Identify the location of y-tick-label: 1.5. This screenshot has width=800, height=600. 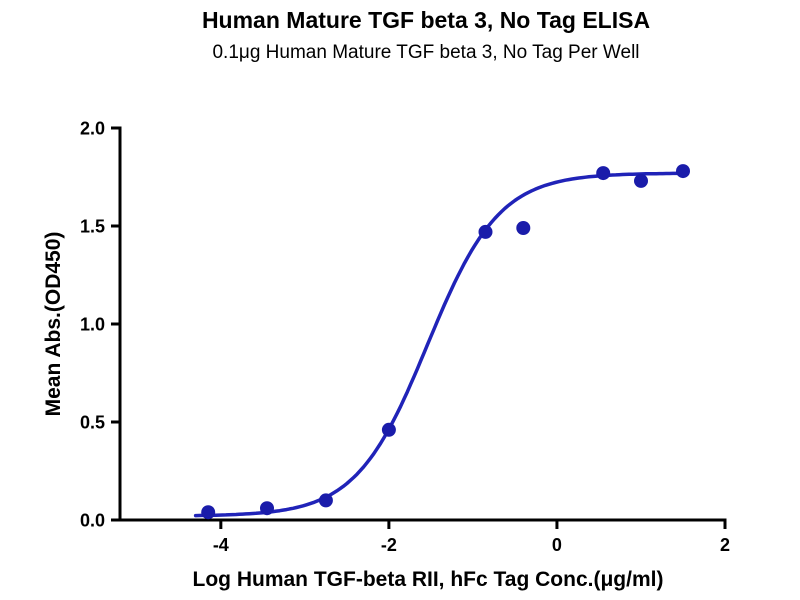
(92, 227).